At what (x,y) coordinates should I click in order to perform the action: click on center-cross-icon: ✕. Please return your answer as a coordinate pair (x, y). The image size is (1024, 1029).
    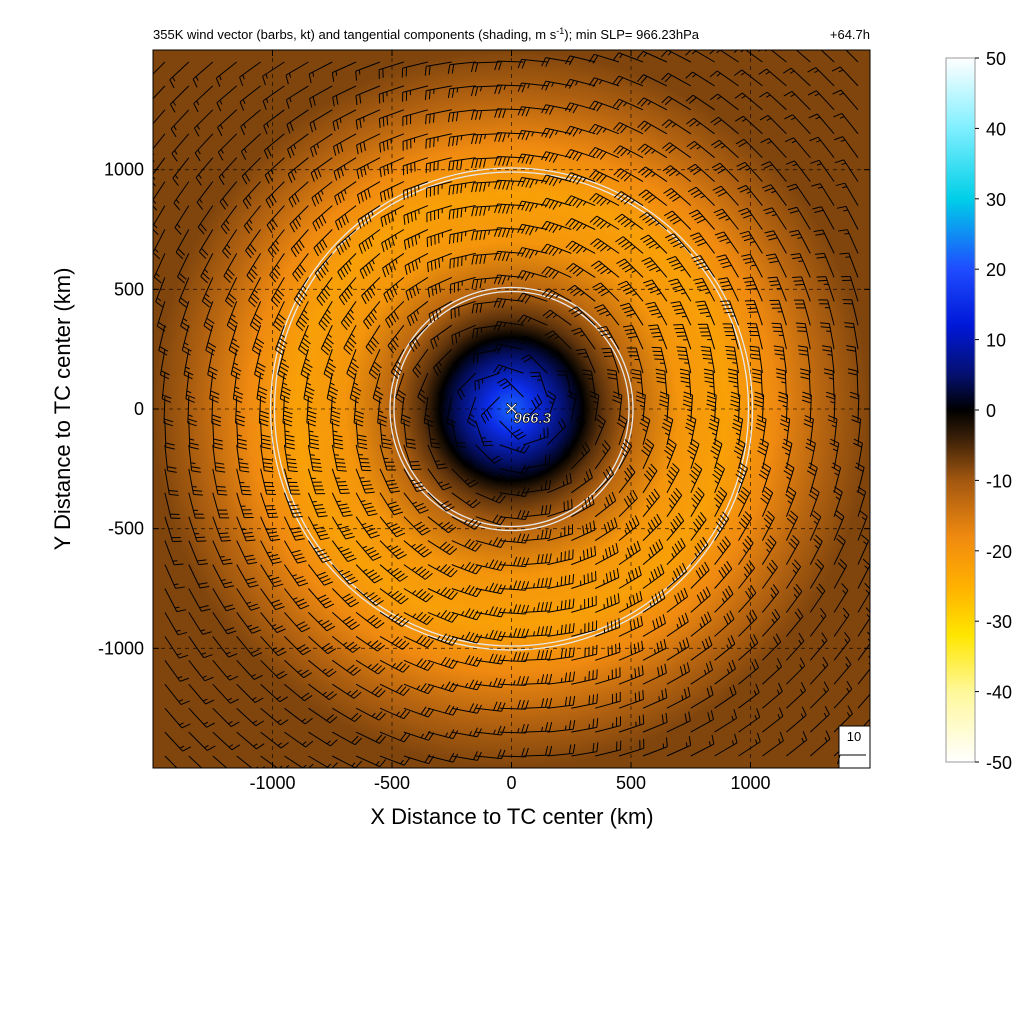
    Looking at the image, I should click on (511, 409).